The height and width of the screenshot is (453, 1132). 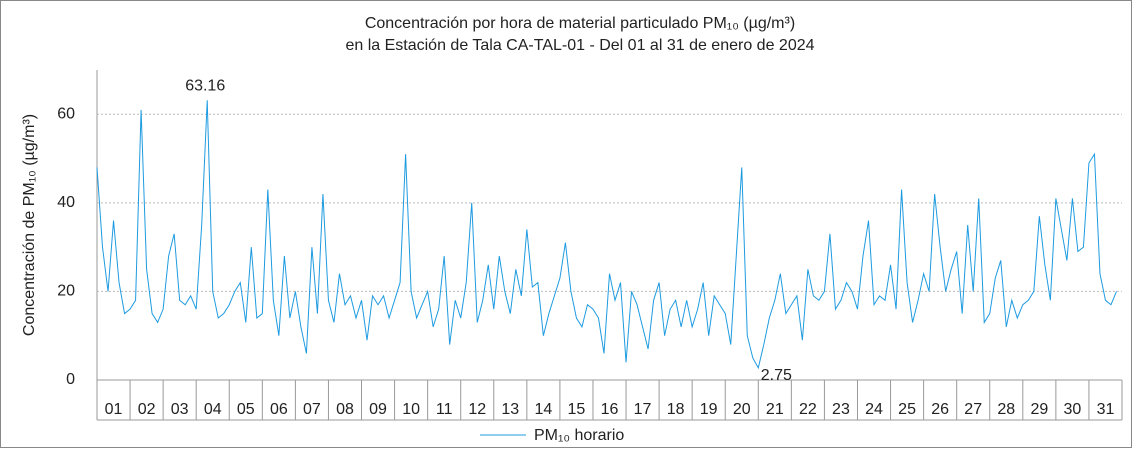 What do you see at coordinates (776, 375) in the screenshot?
I see `annotation: 2.75` at bounding box center [776, 375].